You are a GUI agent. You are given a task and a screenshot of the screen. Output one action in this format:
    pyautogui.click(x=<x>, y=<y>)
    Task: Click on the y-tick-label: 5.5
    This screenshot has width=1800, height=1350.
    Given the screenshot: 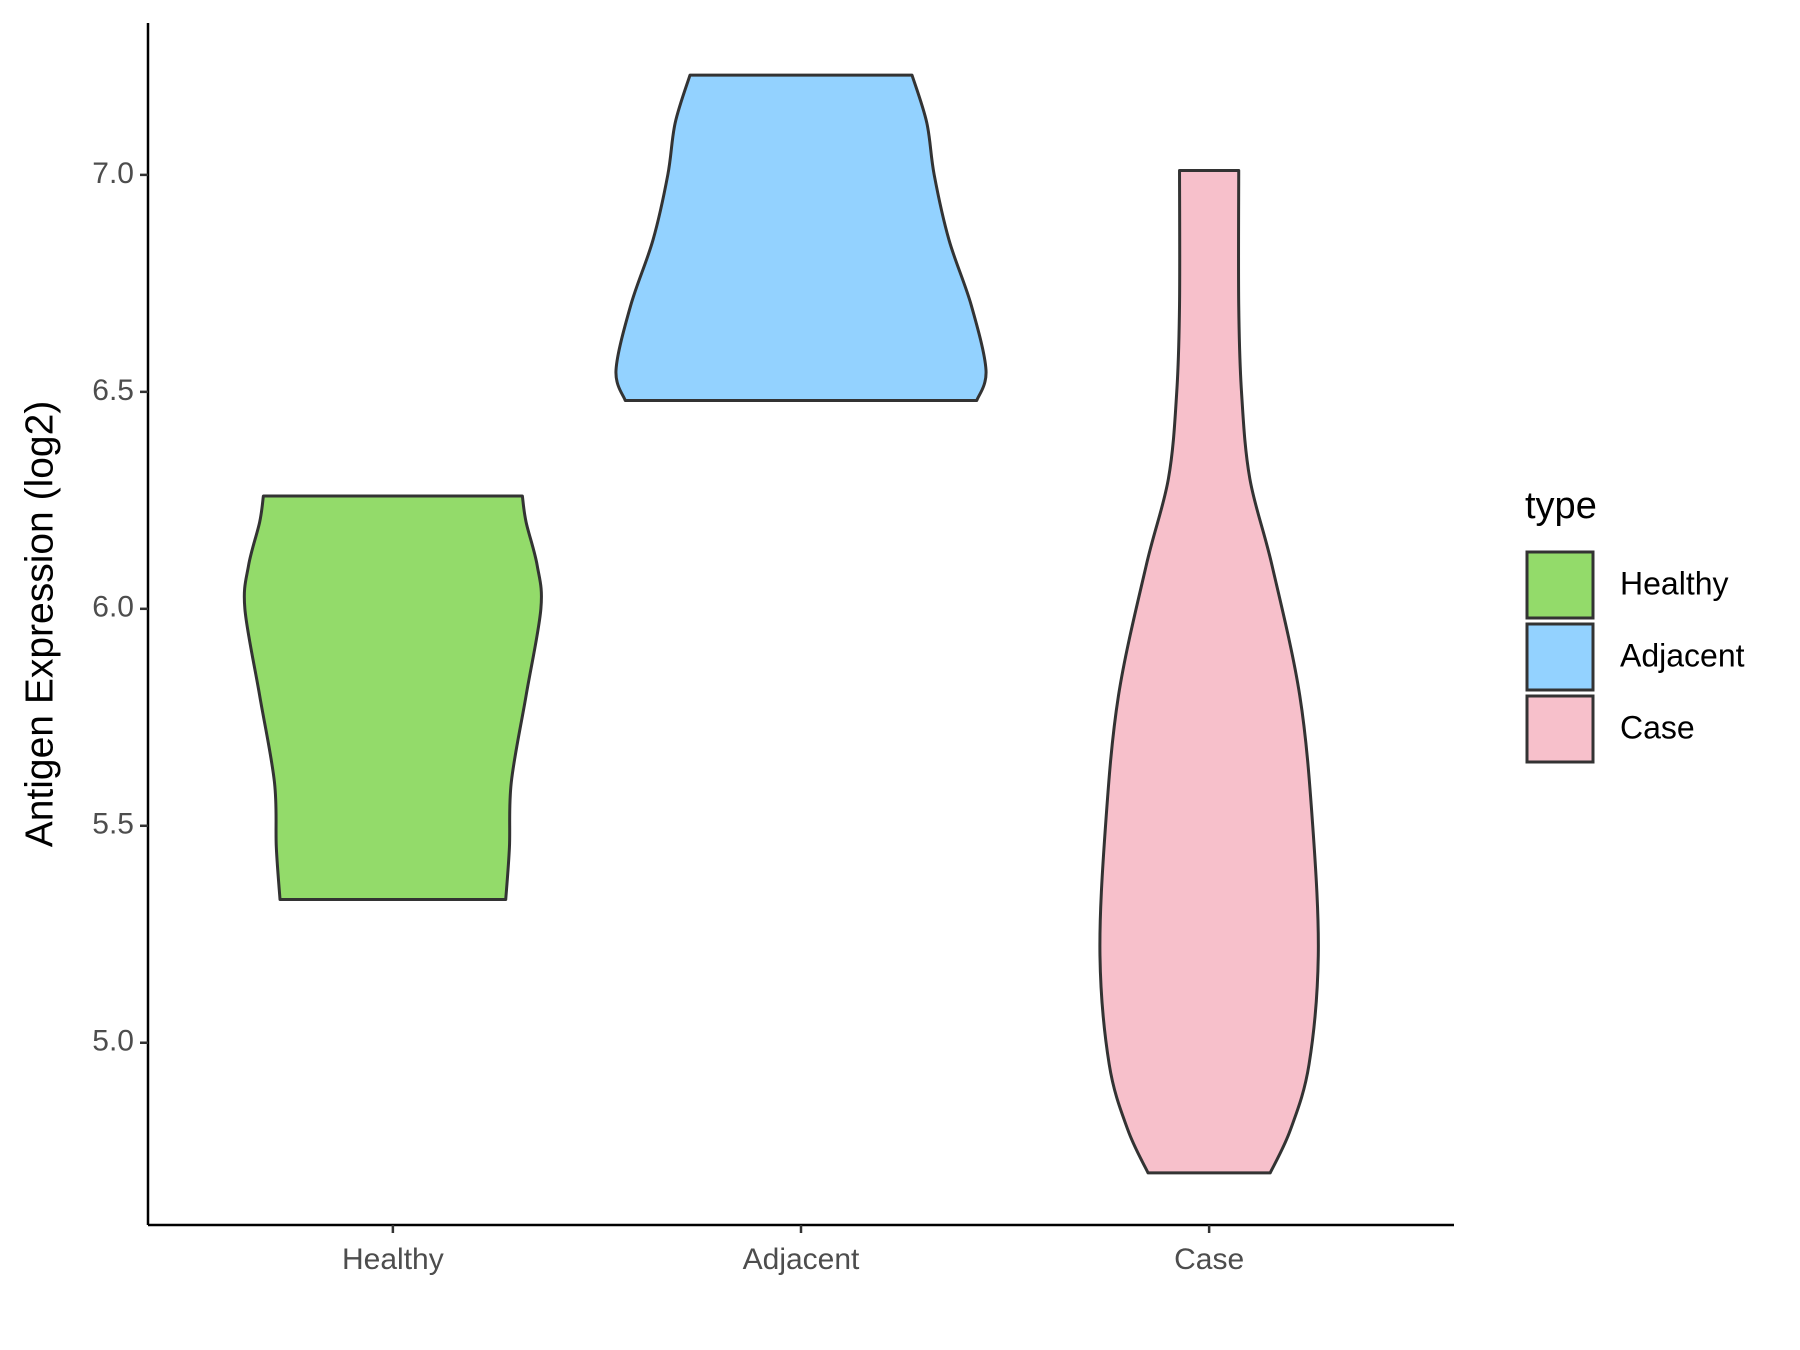 What is the action you would take?
    pyautogui.click(x=113, y=824)
    